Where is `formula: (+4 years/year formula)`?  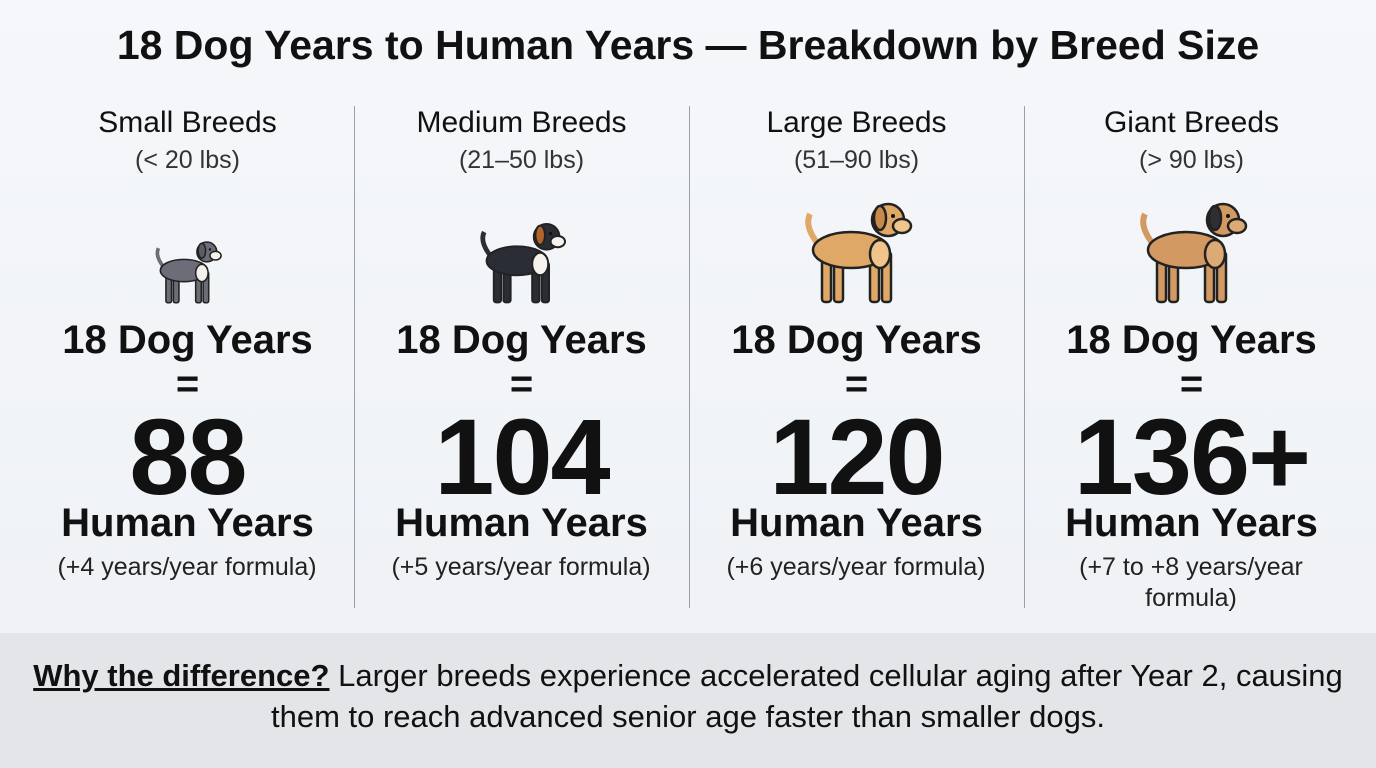 formula: (+4 years/year formula) is located at coordinates (187, 567).